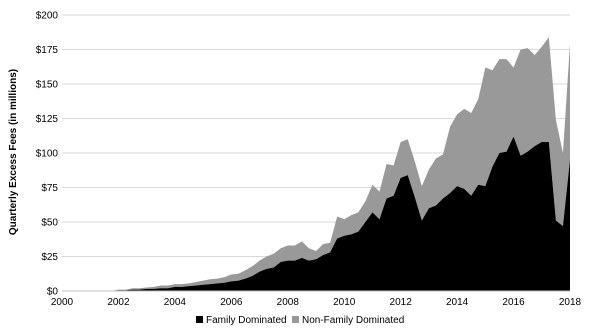 The height and width of the screenshot is (328, 590). I want to click on y-tick-label: $25, so click(49, 257).